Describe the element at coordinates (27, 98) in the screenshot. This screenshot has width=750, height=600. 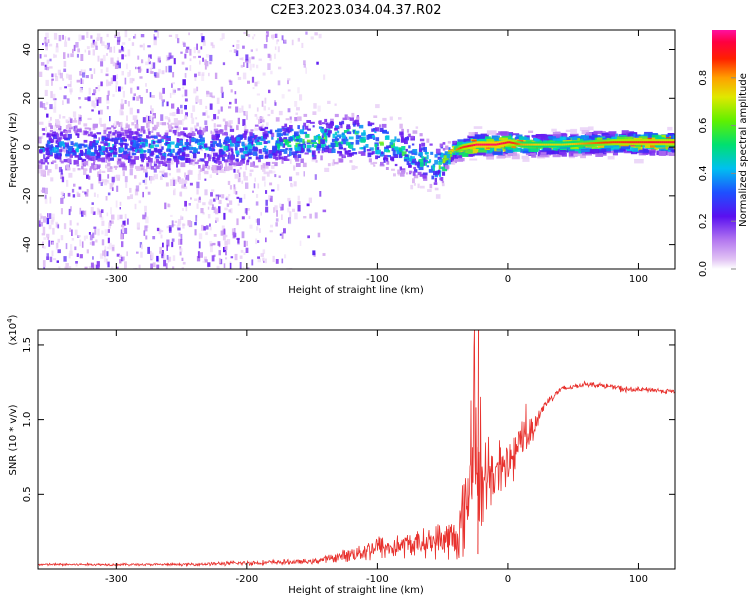
I see `y-tick-label: 20` at that location.